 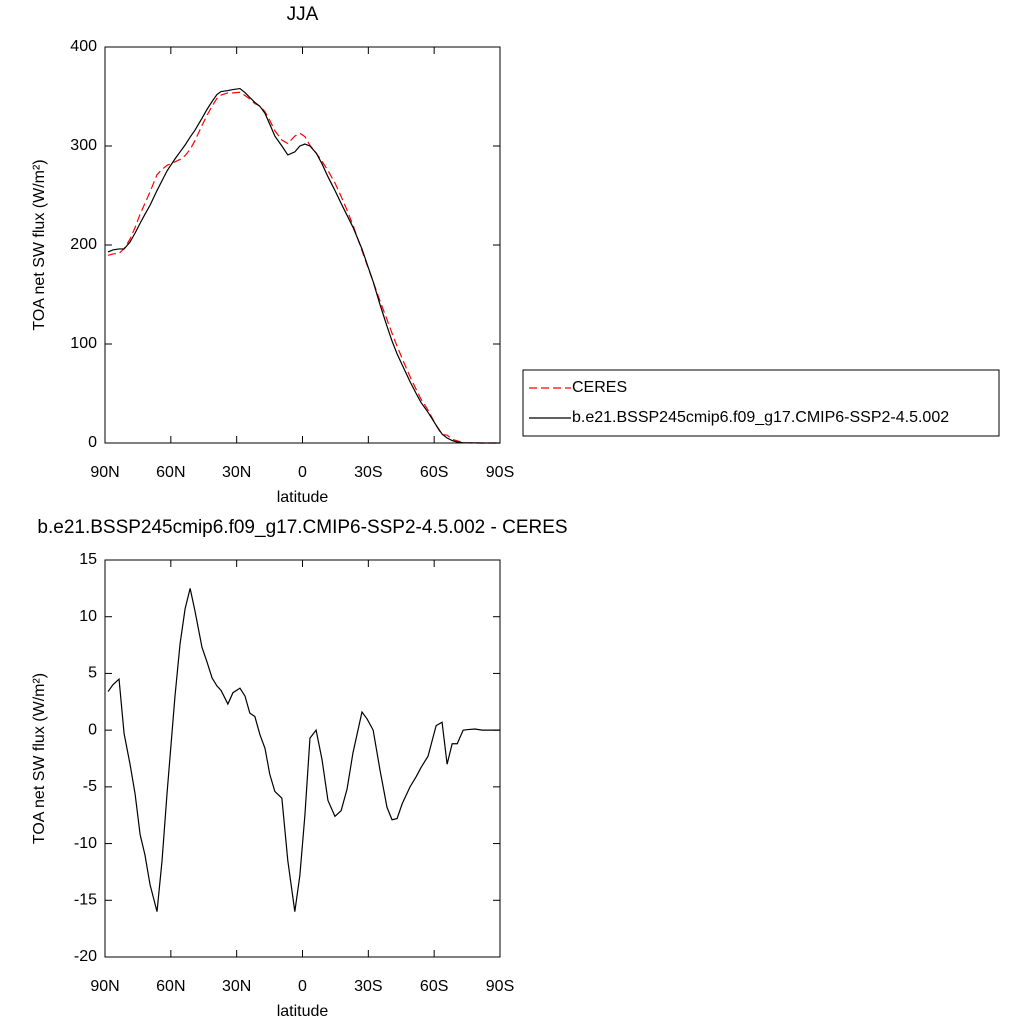 What do you see at coordinates (83, 343) in the screenshot?
I see `y-tick-label: 100` at bounding box center [83, 343].